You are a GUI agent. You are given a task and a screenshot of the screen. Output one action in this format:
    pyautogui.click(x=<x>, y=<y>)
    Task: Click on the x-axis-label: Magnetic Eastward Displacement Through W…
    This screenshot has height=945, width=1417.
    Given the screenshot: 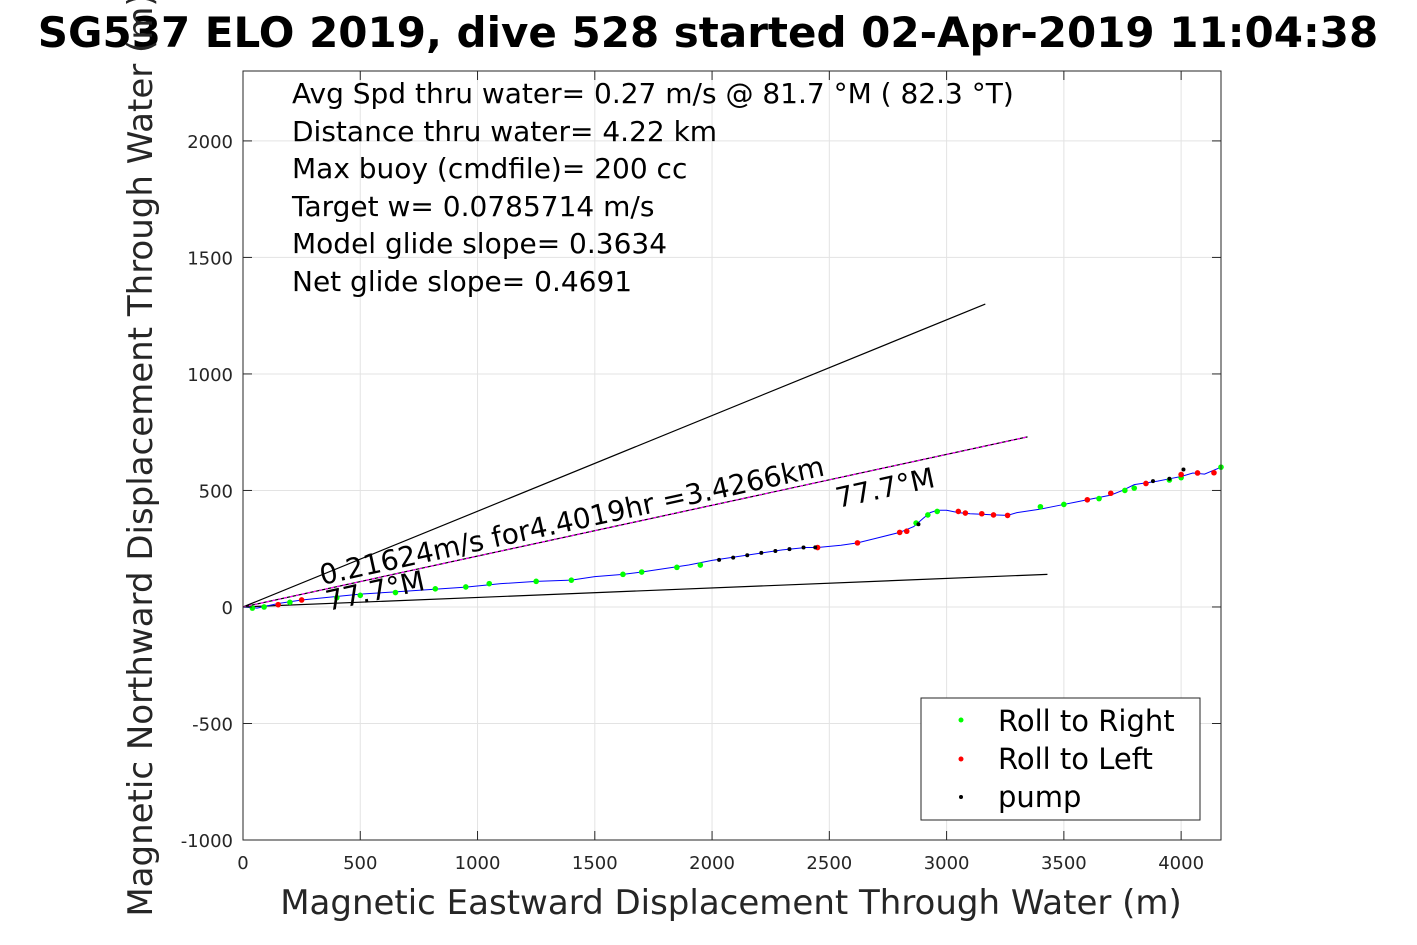 What is the action you would take?
    pyautogui.click(x=731, y=903)
    